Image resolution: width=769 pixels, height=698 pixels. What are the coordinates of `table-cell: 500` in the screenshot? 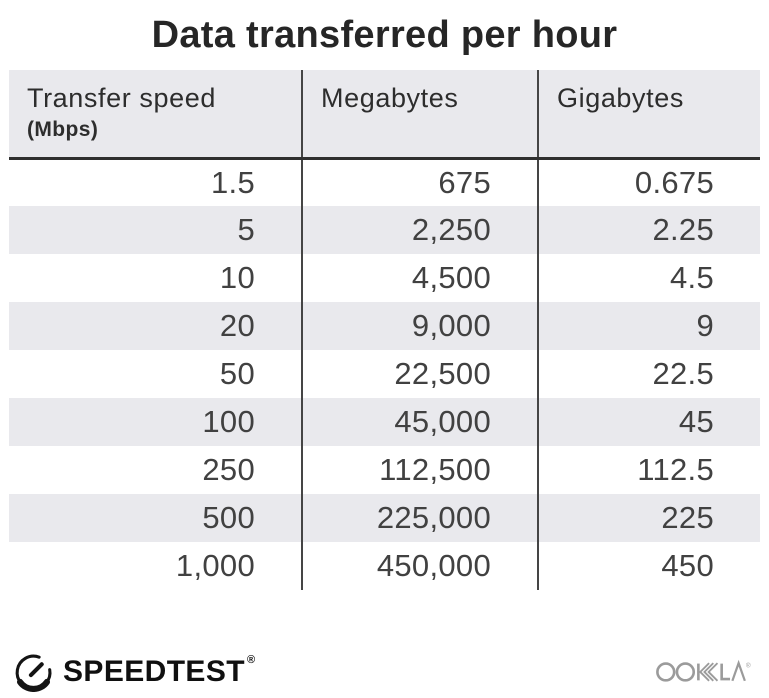 It's located at (155, 518).